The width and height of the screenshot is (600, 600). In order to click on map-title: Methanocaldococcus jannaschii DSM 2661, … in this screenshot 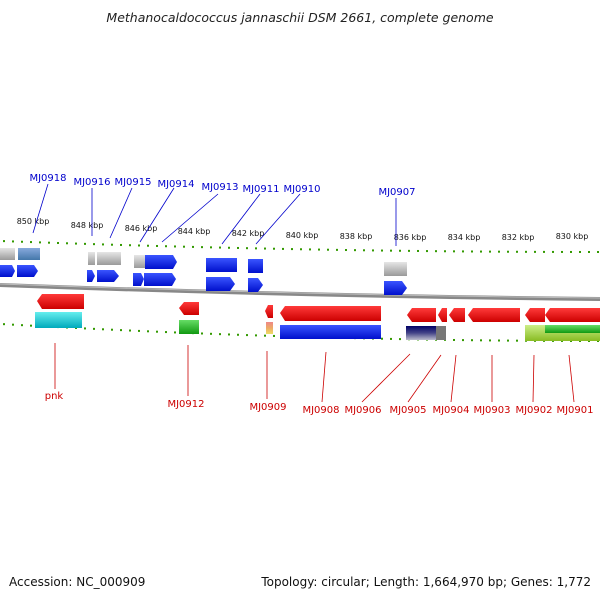, I will do `click(300, 17)`.